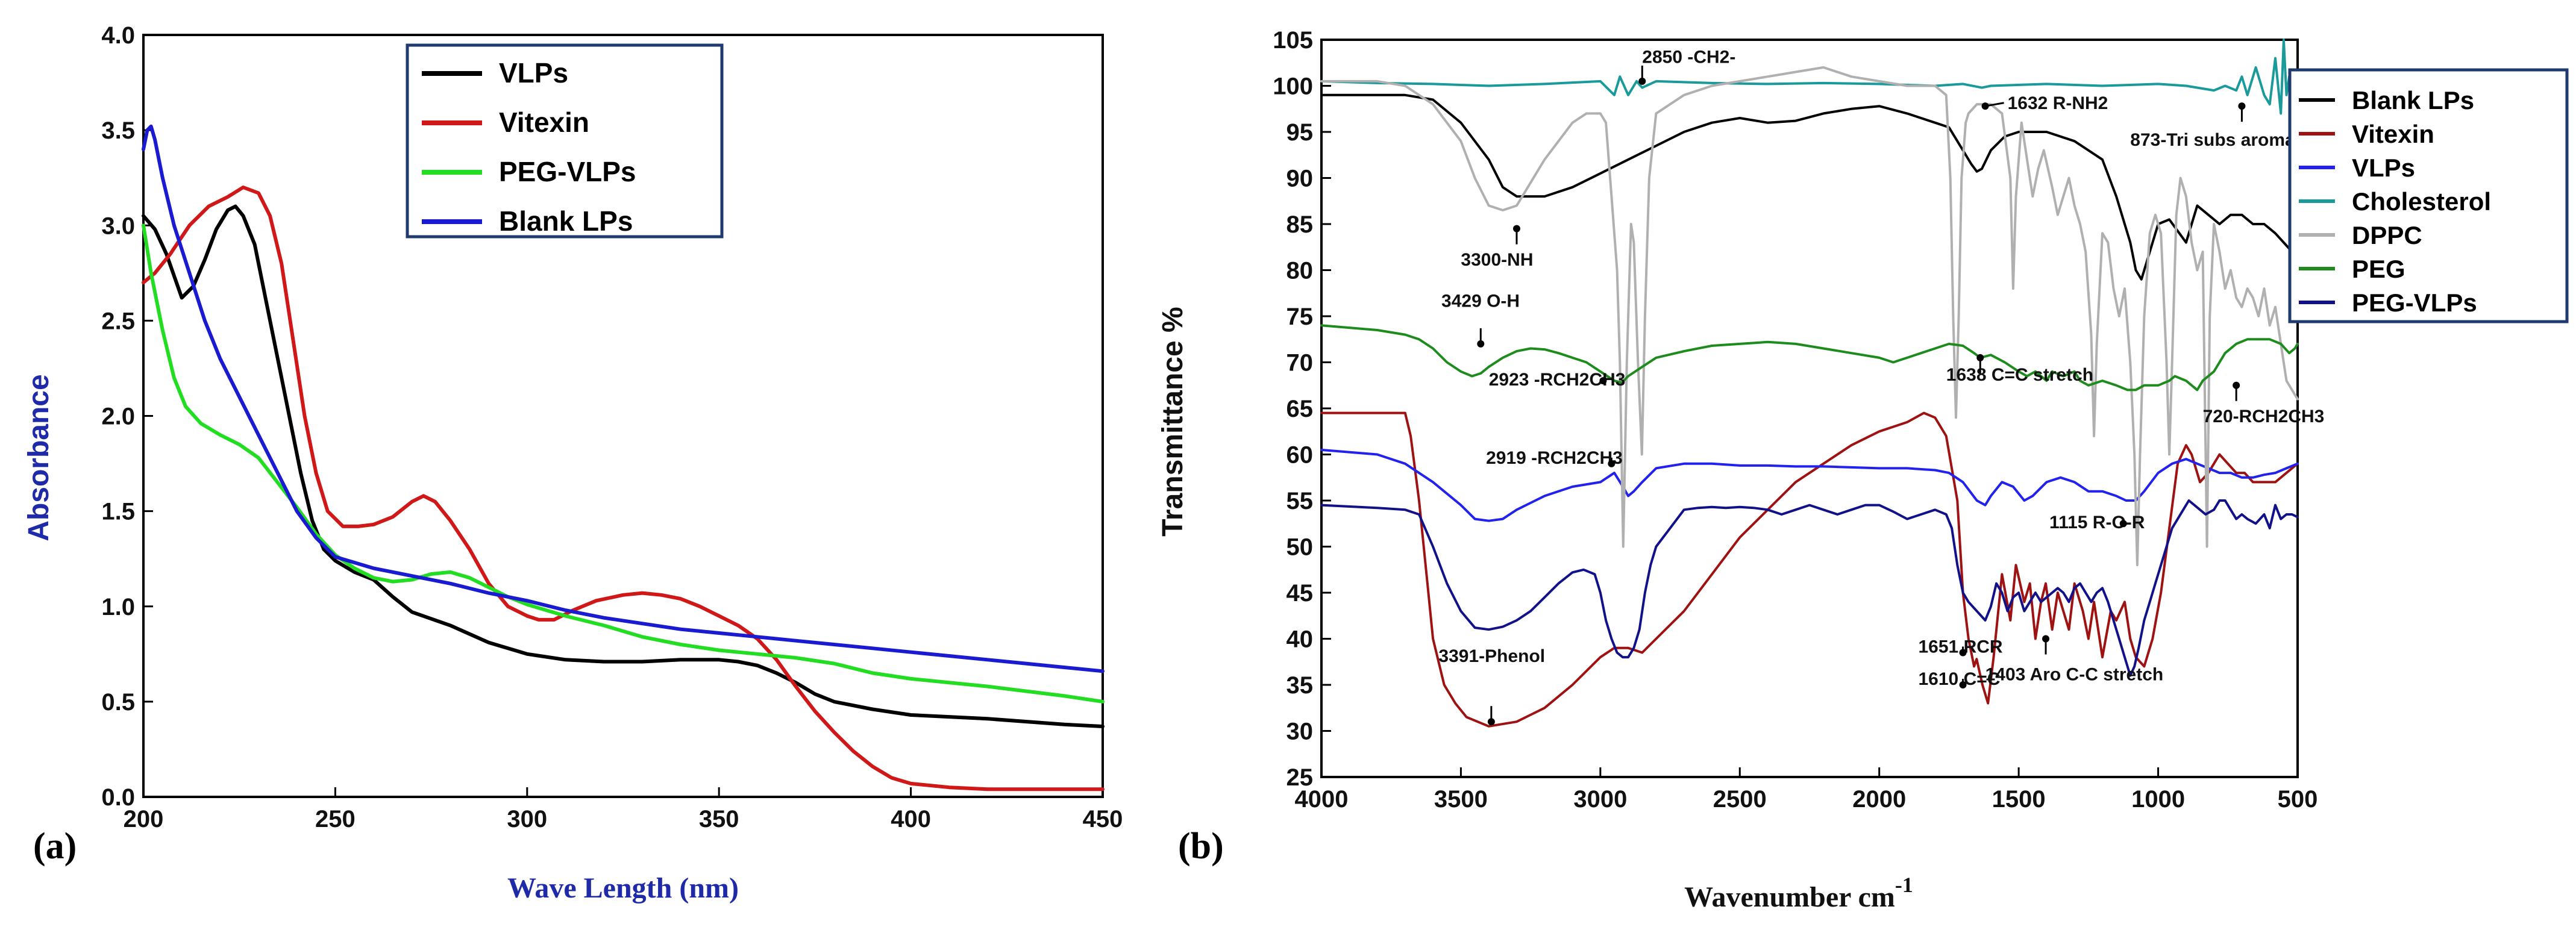 The height and width of the screenshot is (930, 2576). Describe the element at coordinates (118, 797) in the screenshot. I see `y-tick-label: 0.0` at that location.